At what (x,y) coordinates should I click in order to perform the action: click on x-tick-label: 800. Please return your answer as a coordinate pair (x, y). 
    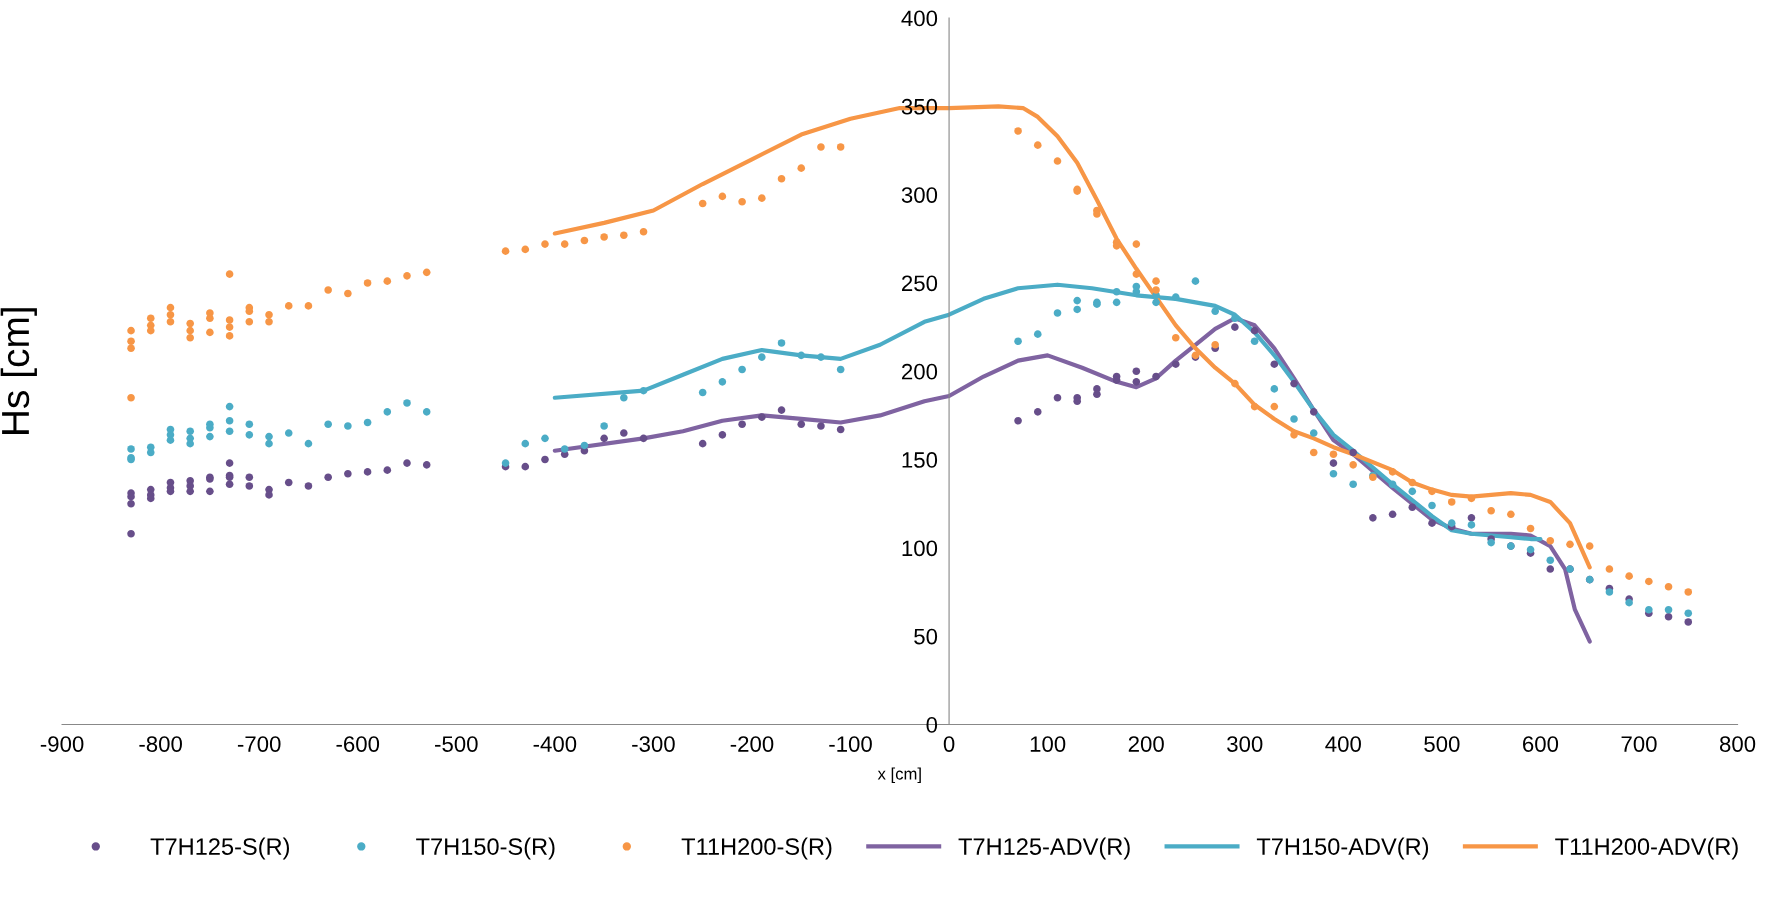
    Looking at the image, I should click on (1737, 744).